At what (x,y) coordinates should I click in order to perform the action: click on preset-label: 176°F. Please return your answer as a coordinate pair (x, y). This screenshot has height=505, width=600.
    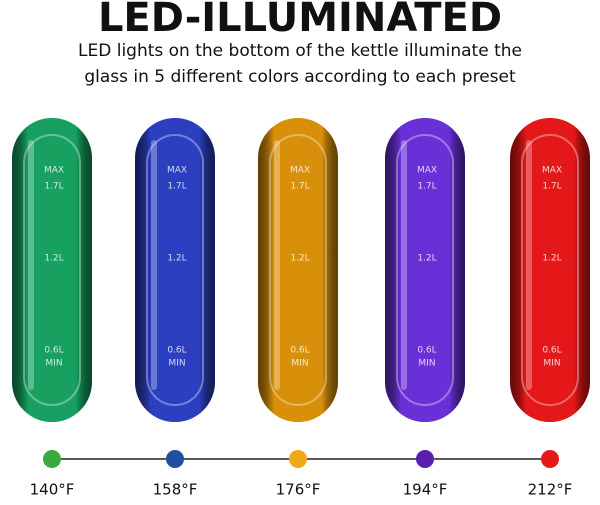
    Looking at the image, I should click on (298, 490).